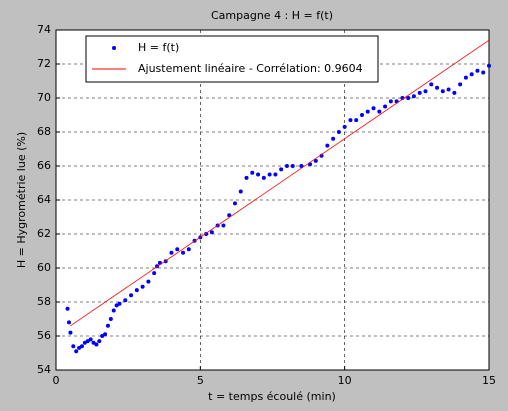 The height and width of the screenshot is (411, 508). What do you see at coordinates (158, 47) in the screenshot?
I see `legend-label: H = f(t)` at bounding box center [158, 47].